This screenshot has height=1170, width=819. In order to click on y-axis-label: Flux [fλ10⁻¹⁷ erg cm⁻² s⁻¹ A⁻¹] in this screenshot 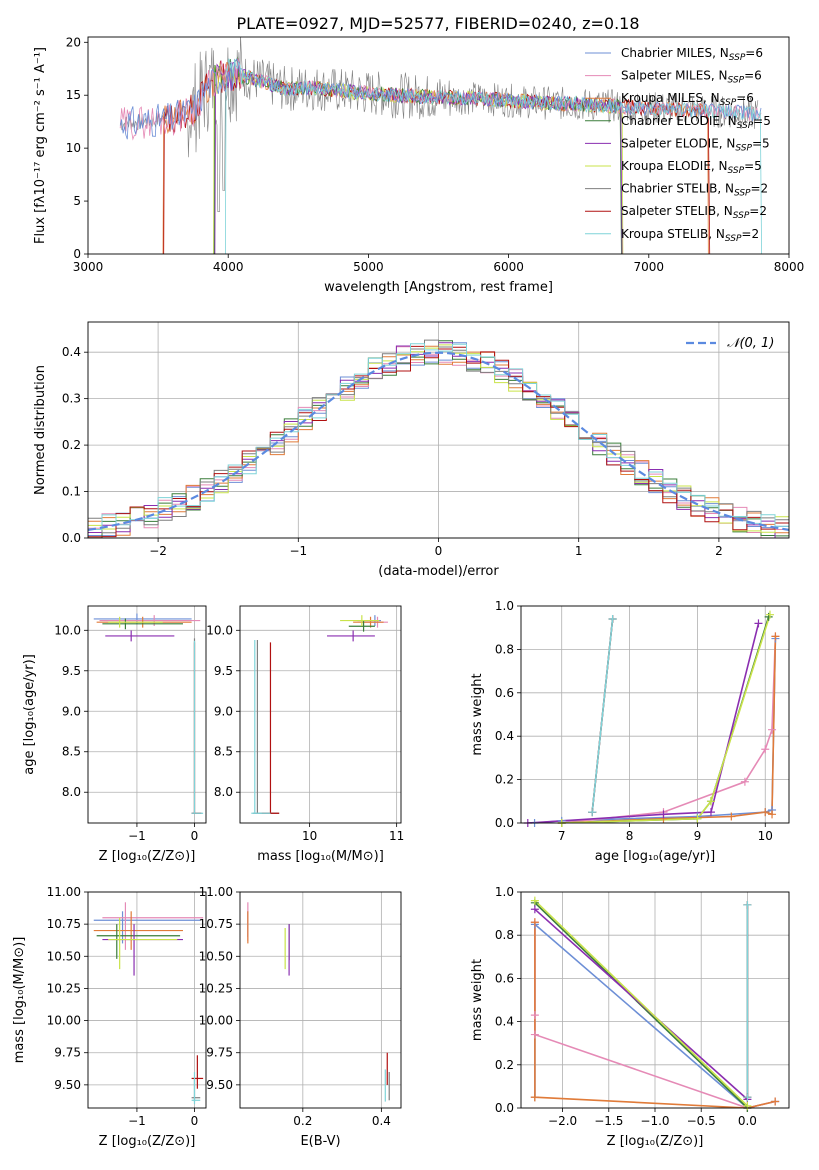, I will do `click(40, 145)`.